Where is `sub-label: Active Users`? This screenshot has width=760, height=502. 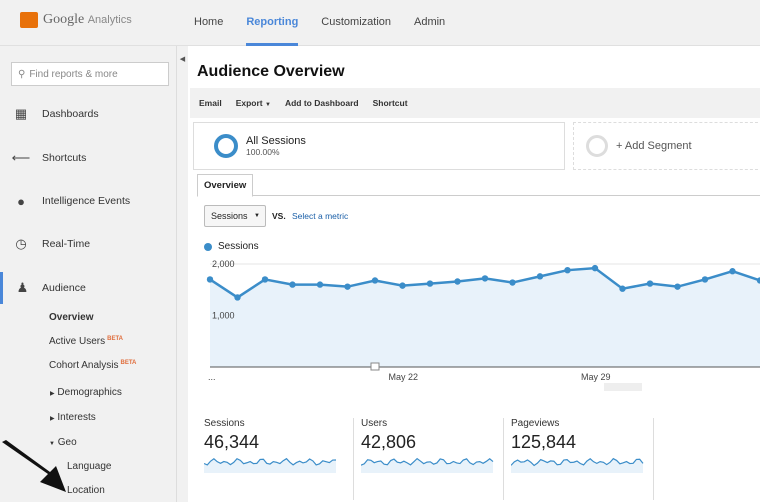 sub-label: Active Users is located at coordinates (77, 341).